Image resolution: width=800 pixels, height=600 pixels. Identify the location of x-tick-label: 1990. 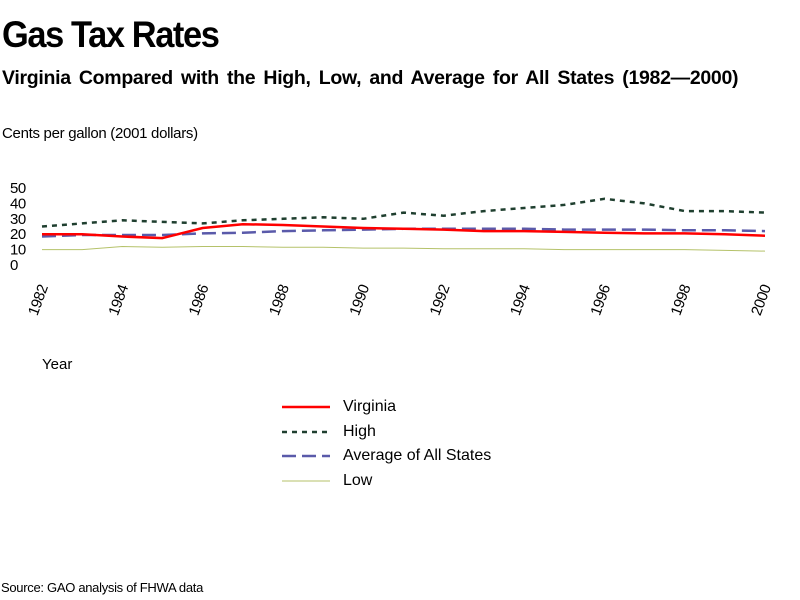
(359, 299).